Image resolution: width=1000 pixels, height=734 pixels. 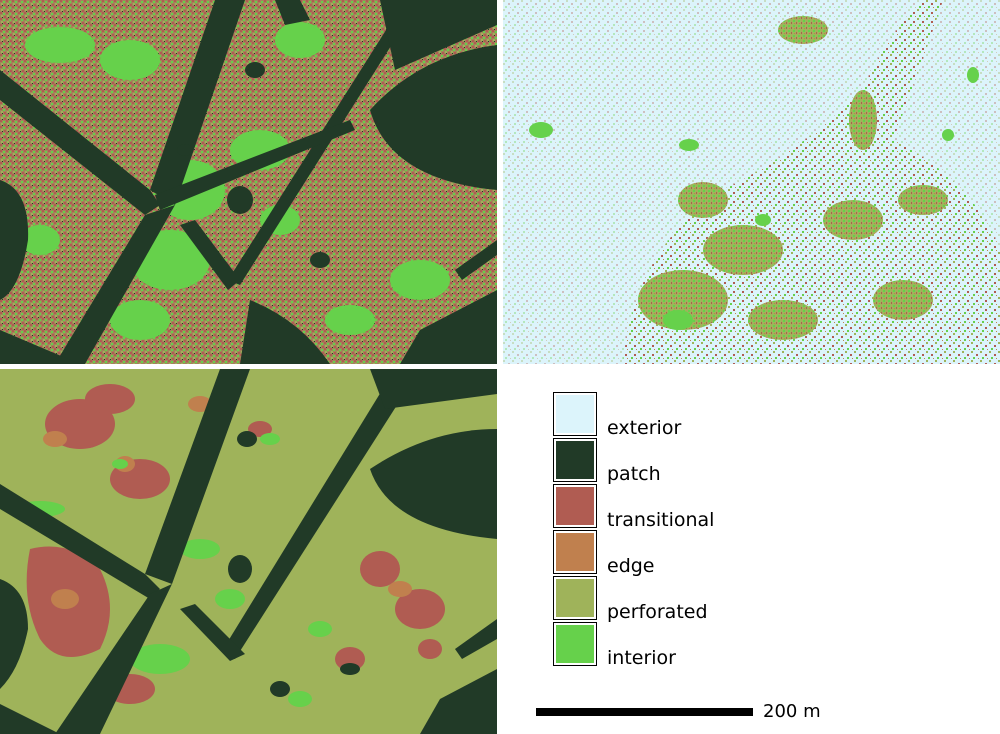 I want to click on scale-bar-line, so click(x=644, y=712).